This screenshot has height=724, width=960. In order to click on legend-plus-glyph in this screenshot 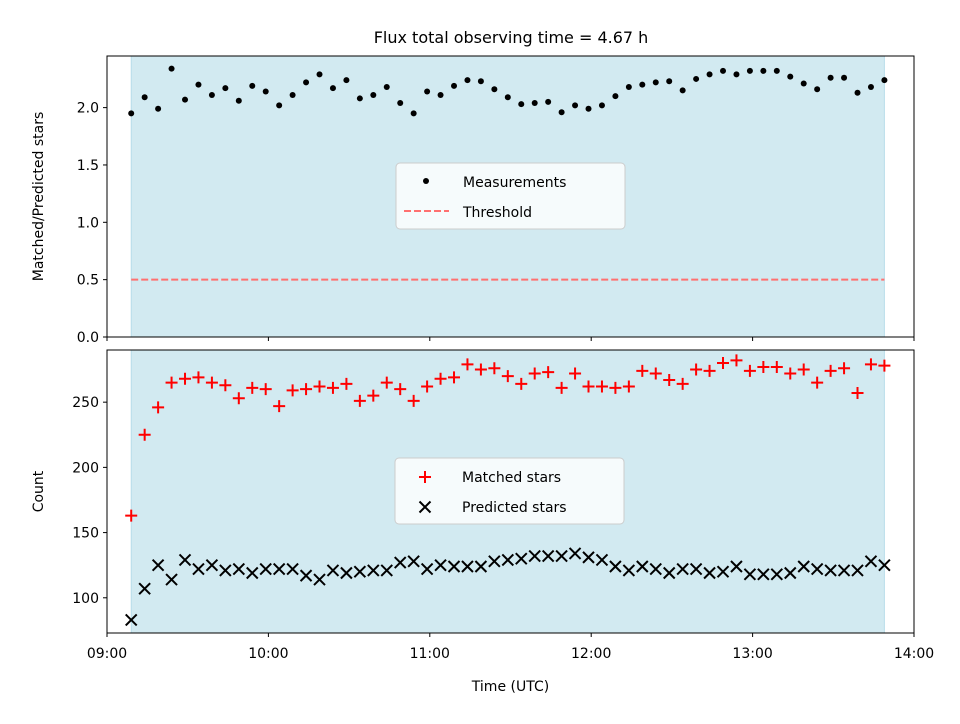, I will do `click(425, 477)`.